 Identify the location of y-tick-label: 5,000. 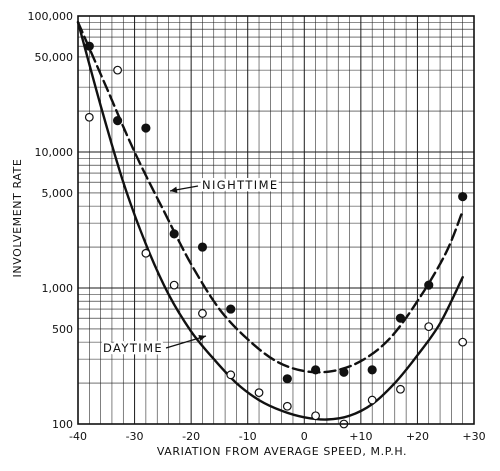
(58, 193).